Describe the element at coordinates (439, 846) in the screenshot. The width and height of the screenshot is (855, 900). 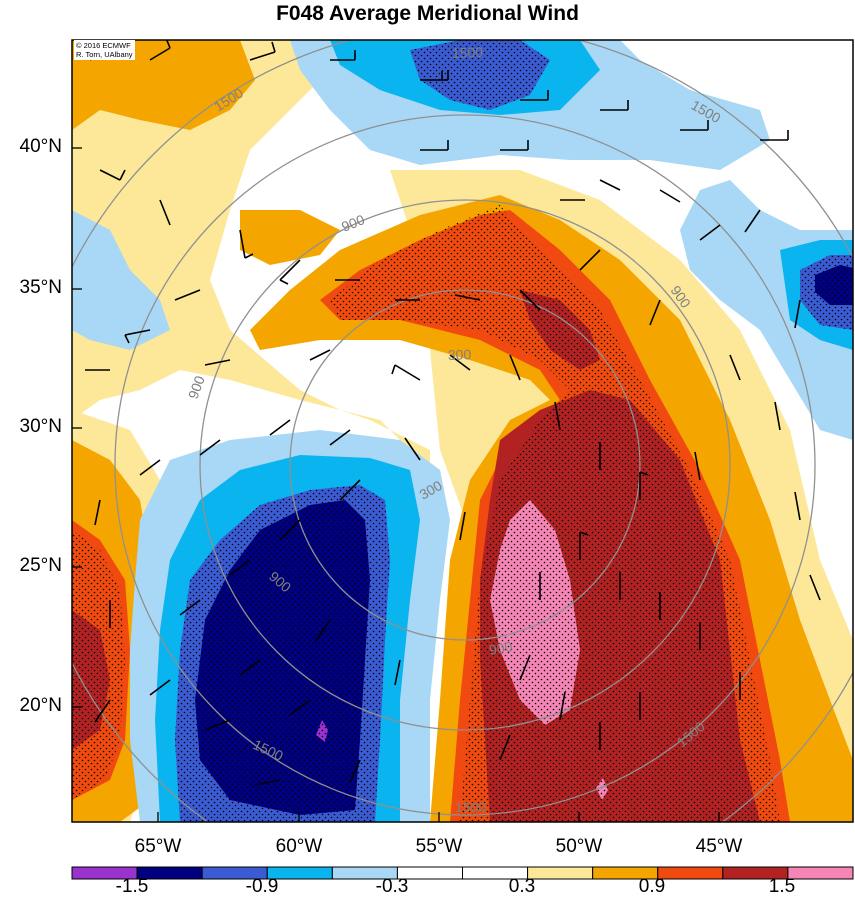
I see `lon-label: 55°W` at that location.